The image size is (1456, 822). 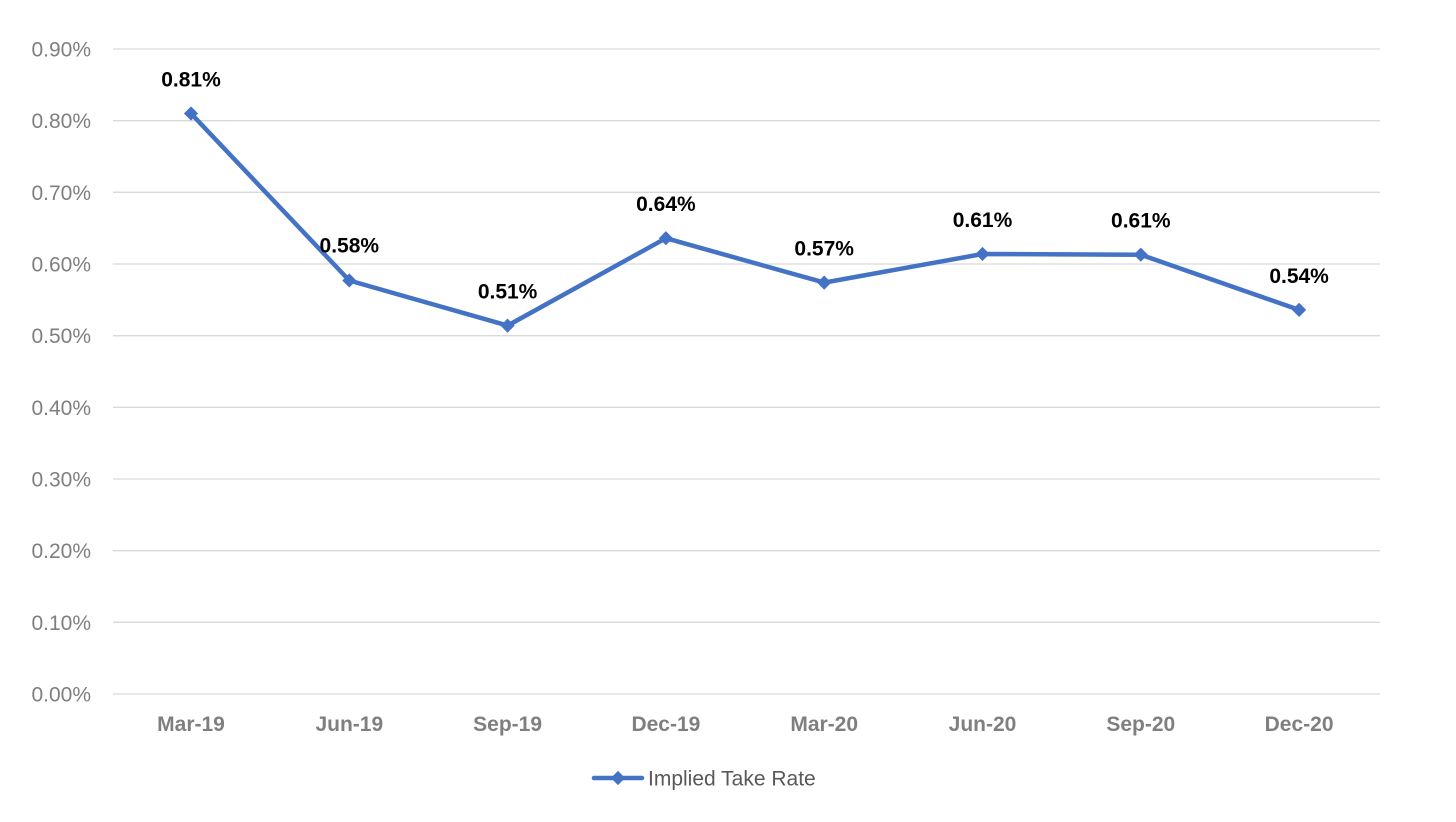 What do you see at coordinates (61, 408) in the screenshot?
I see `y-tick-label: 0.40%` at bounding box center [61, 408].